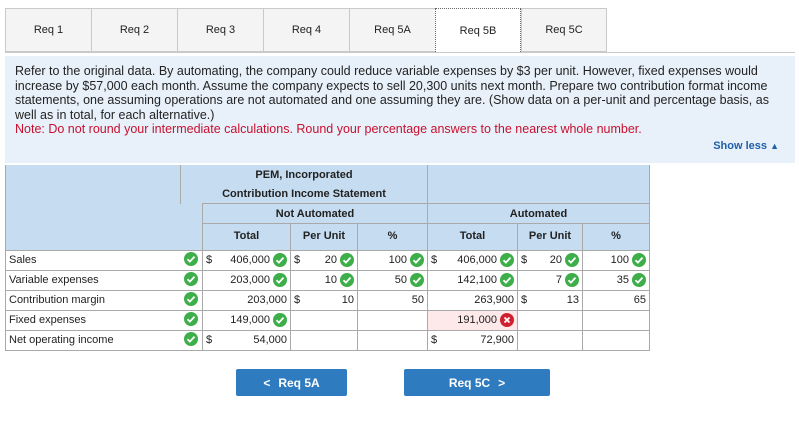 The height and width of the screenshot is (444, 799). What do you see at coordinates (477, 280) in the screenshot?
I see `cell-value: 142,100` at bounding box center [477, 280].